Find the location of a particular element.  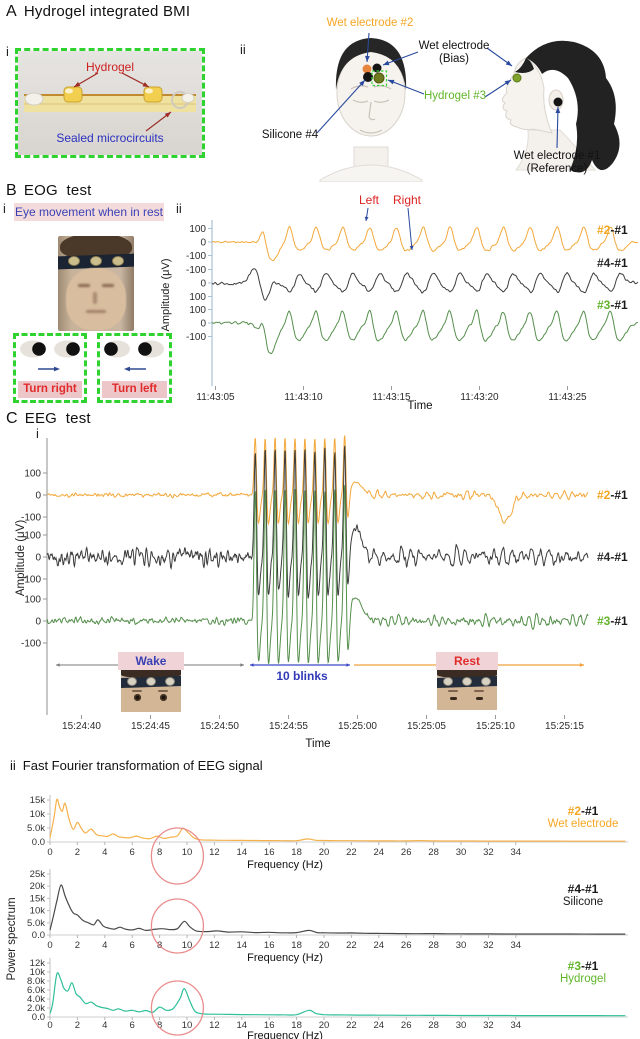

rest-photo is located at coordinates (467, 690).